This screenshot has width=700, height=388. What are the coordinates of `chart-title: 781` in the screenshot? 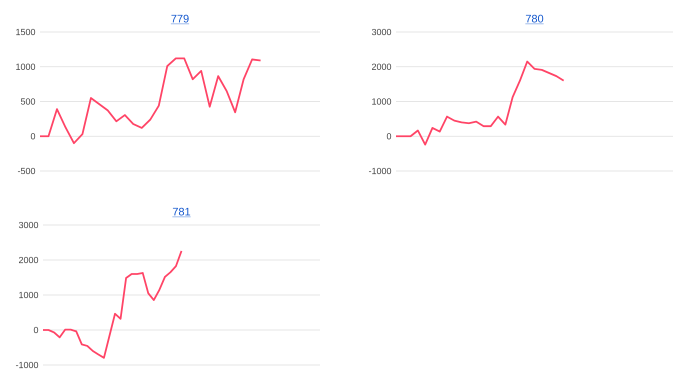 It's located at (181, 212).